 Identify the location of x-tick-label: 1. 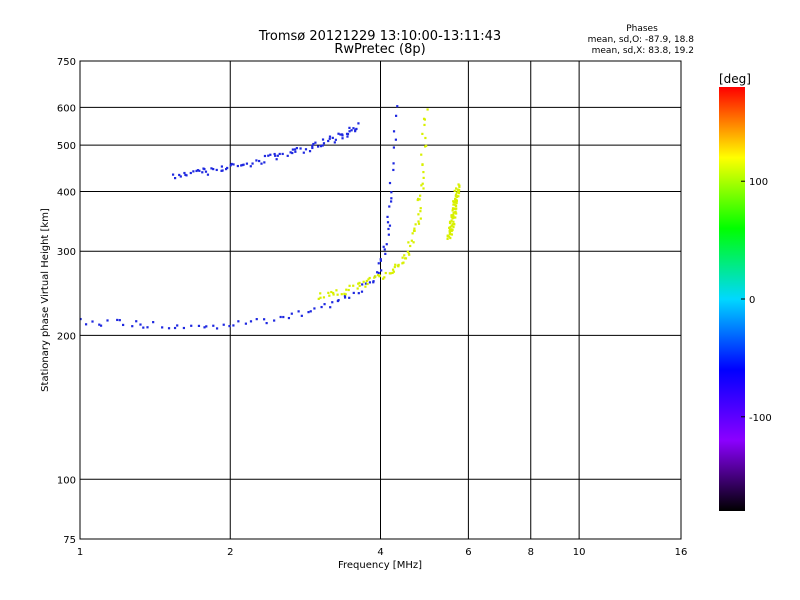
(80, 552).